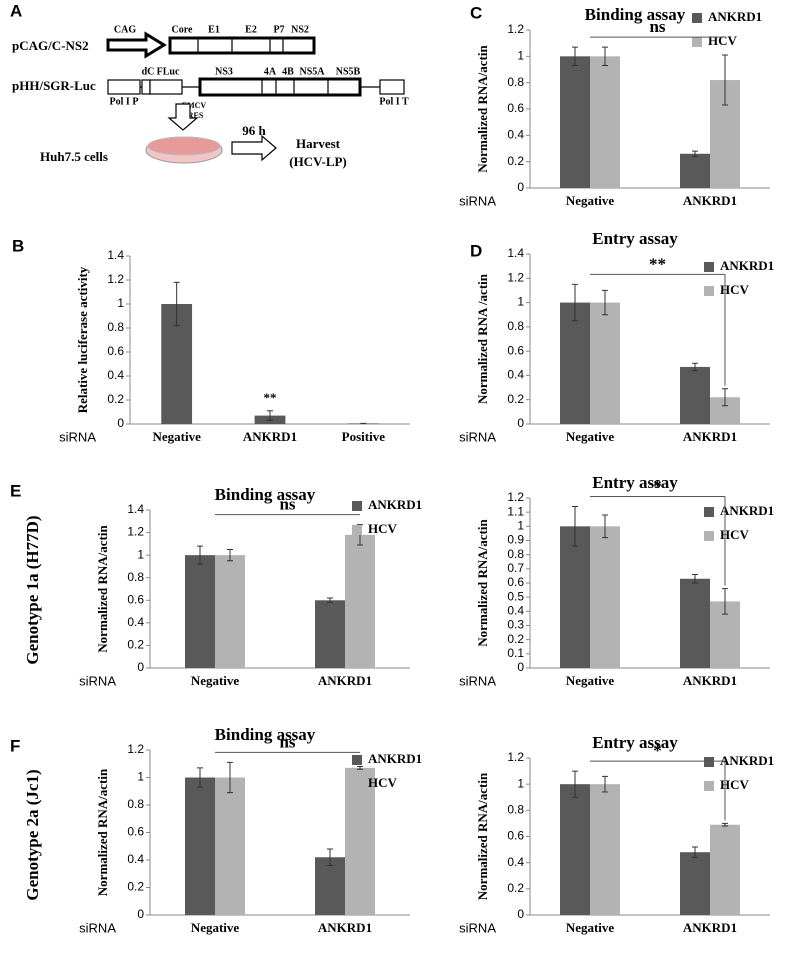 The width and height of the screenshot is (787, 953). I want to click on promoter-arrow, so click(136, 45).